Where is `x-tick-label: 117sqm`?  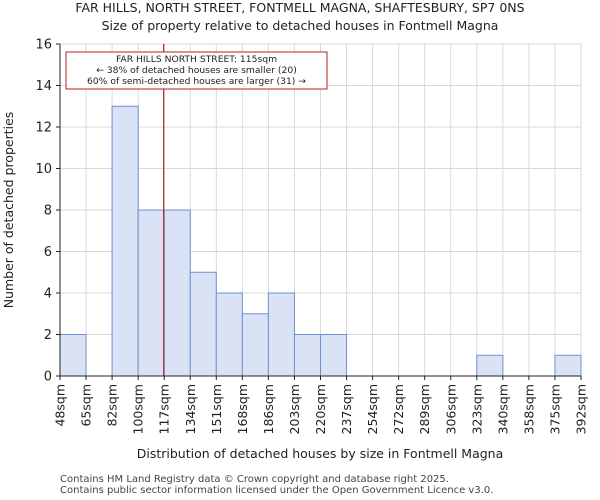 x-tick-label: 117sqm is located at coordinates (164, 409).